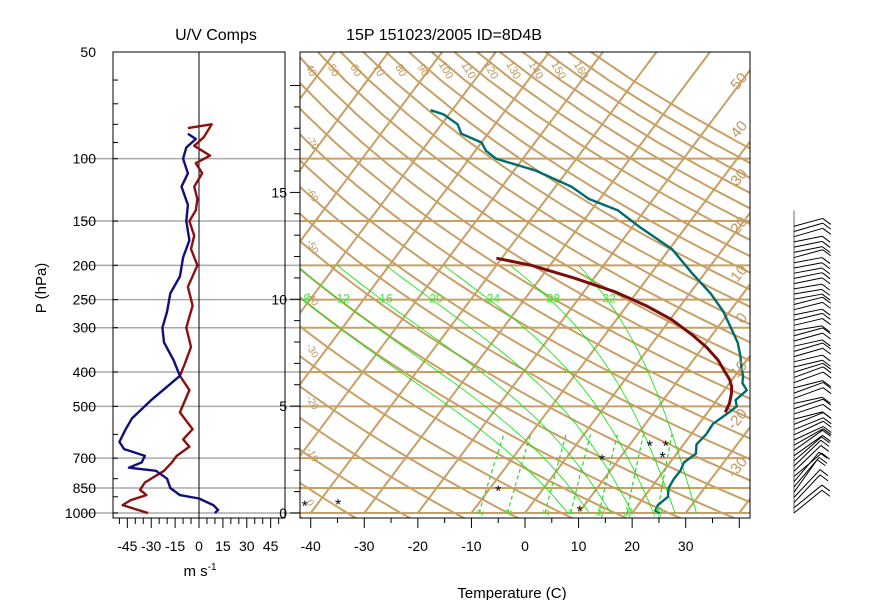 The image size is (887, 600). Describe the element at coordinates (739, 82) in the screenshot. I see `isotherm-right-label: 50` at that location.